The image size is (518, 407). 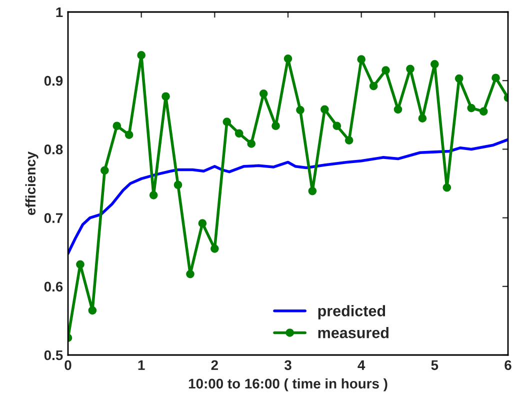 What do you see at coordinates (362, 365) in the screenshot?
I see `x-tick-label: 4` at bounding box center [362, 365].